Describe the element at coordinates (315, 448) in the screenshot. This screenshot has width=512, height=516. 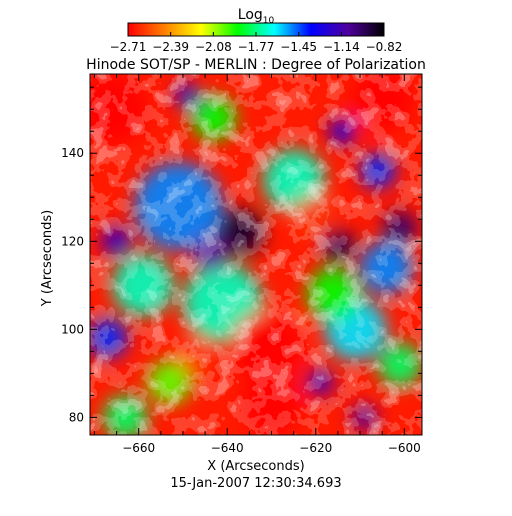
I see `x-tick-label: −620` at that location.